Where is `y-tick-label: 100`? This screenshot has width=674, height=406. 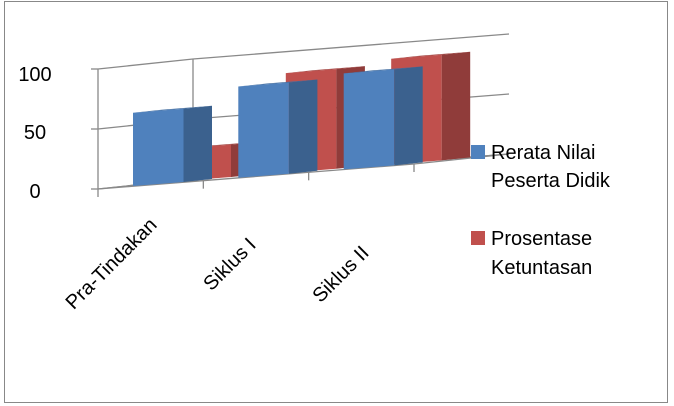 y-tick-label: 100 is located at coordinates (34, 75).